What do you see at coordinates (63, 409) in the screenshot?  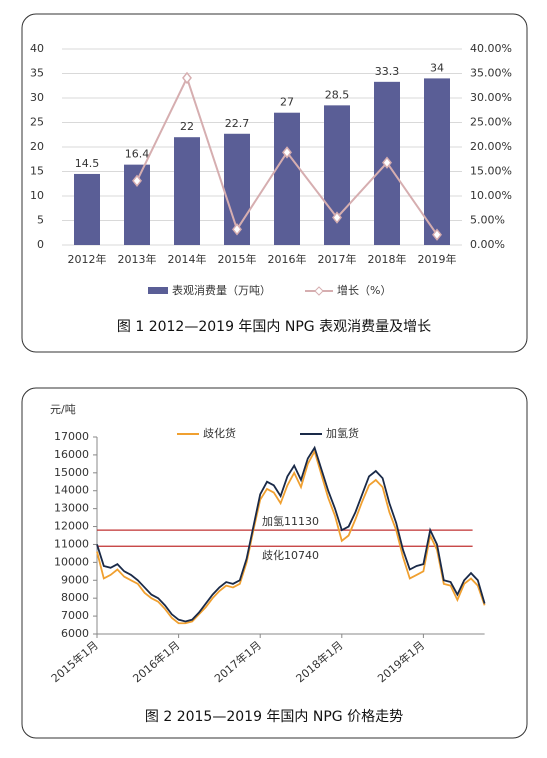 I see `y-axis-label: 元/吨` at bounding box center [63, 409].